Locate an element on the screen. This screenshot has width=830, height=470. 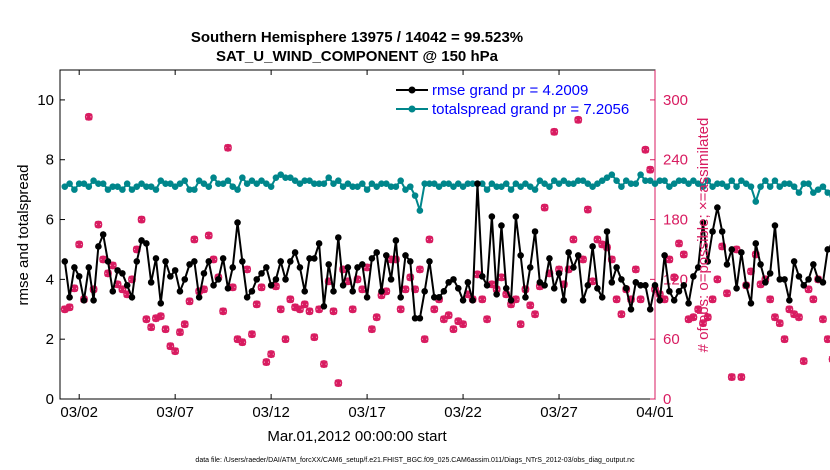
y-right-tick-label: 300 is located at coordinates (675, 100).